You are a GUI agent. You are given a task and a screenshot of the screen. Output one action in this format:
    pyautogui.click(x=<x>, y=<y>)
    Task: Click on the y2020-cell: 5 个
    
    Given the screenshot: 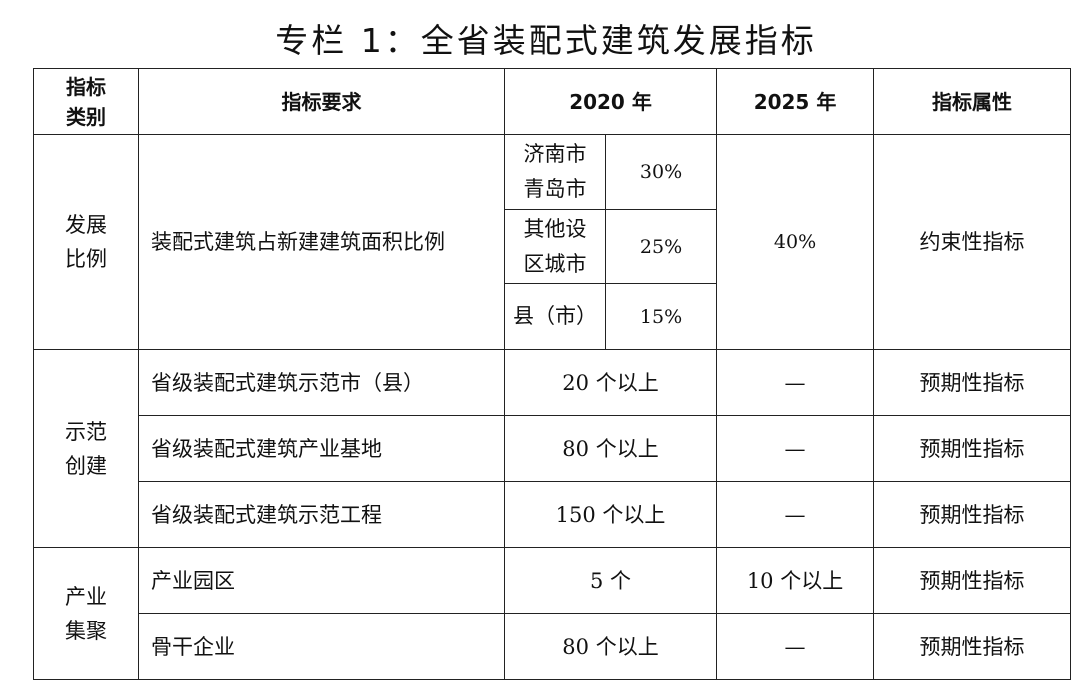 What is the action you would take?
    pyautogui.click(x=610, y=580)
    